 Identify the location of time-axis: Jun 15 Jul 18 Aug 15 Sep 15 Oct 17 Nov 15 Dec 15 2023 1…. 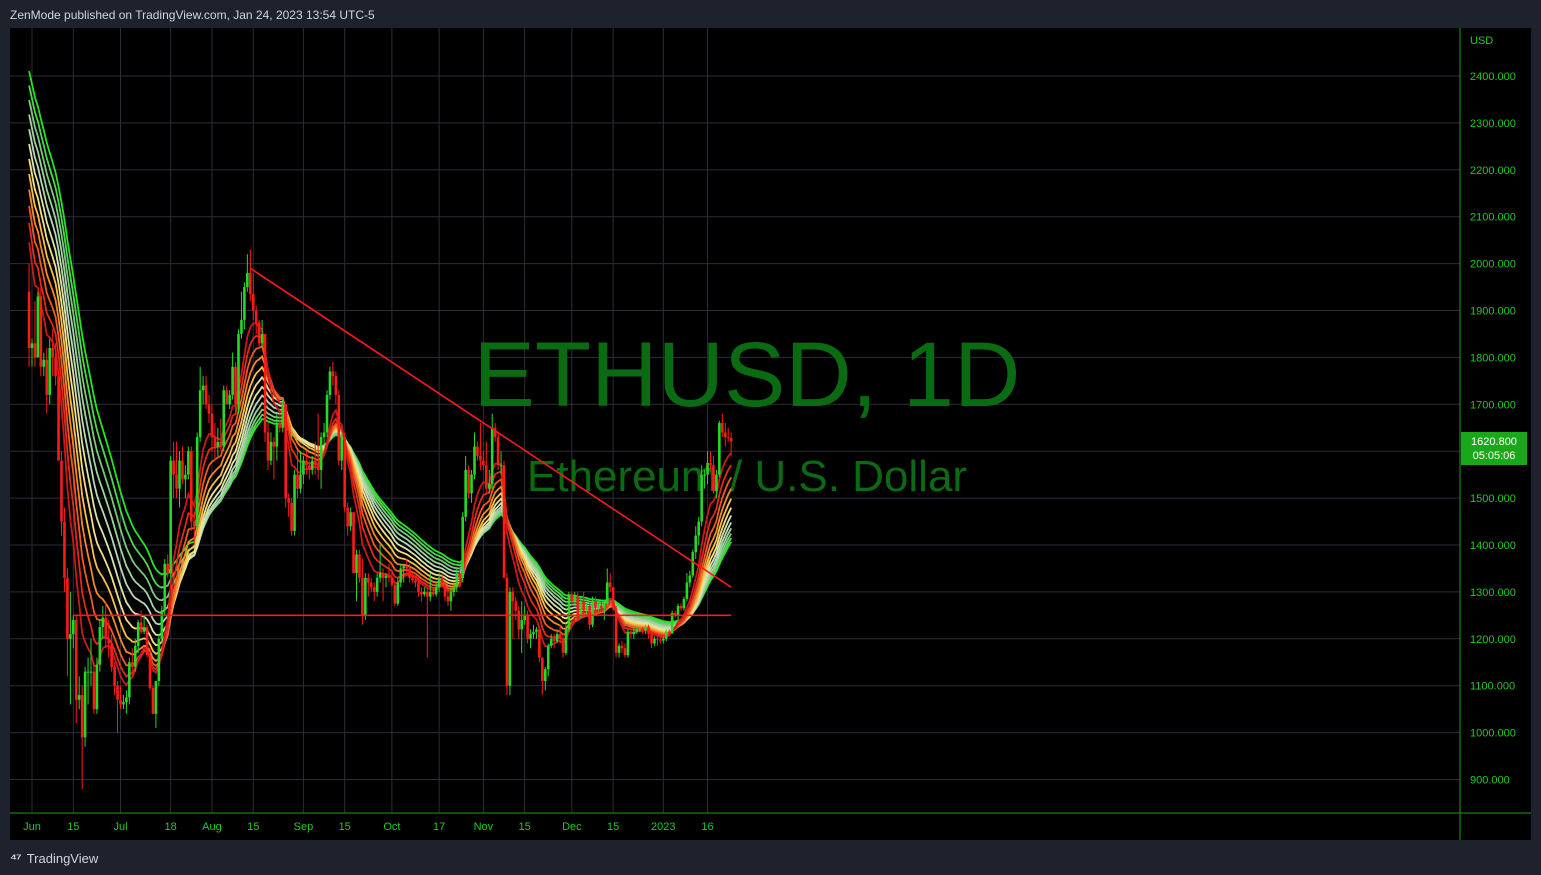
(770, 822).